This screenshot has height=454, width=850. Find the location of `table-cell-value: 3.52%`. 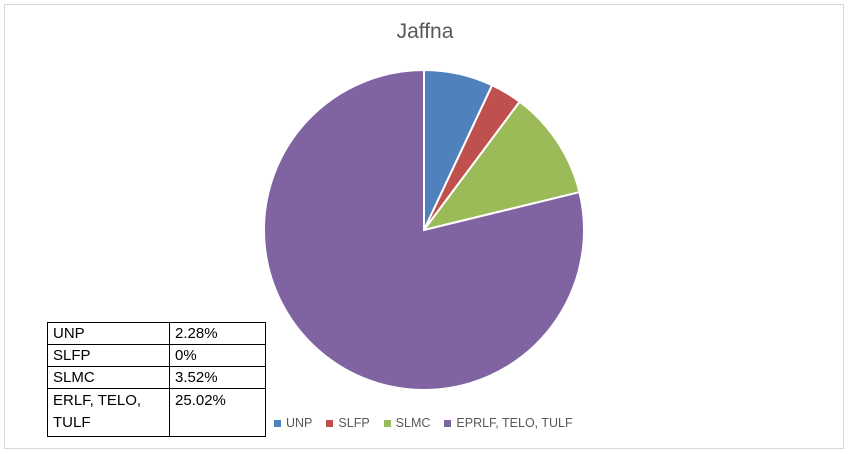

table-cell-value: 3.52% is located at coordinates (217, 377).